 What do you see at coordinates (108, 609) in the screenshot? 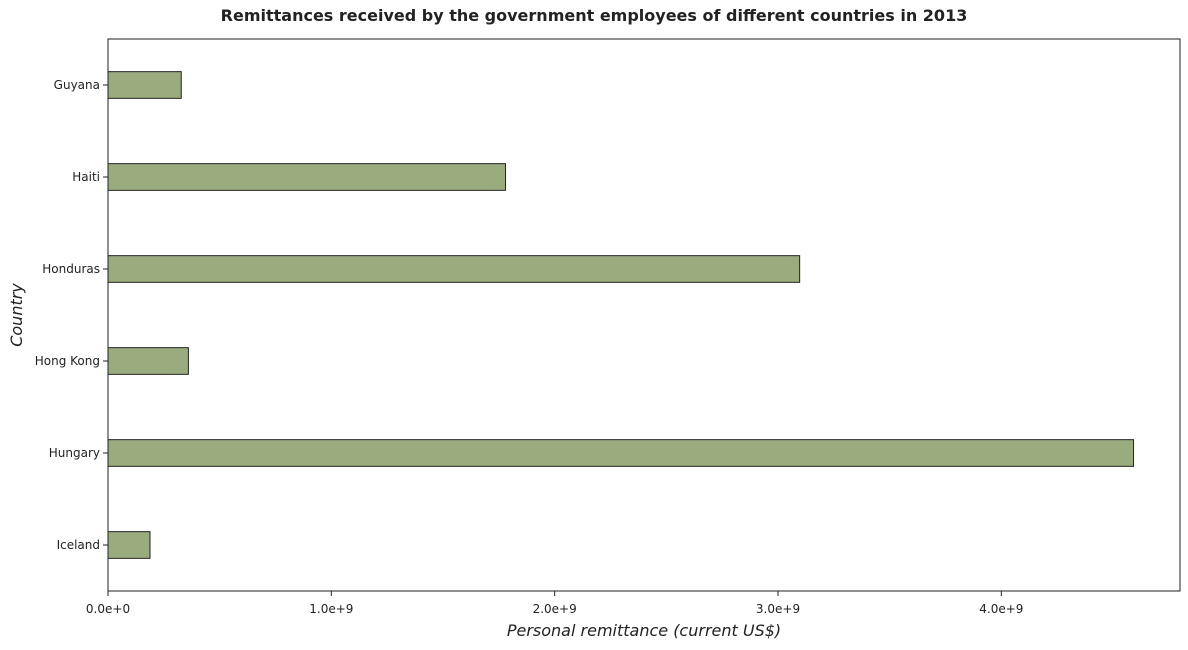
I see `x-tick-label: 0.0e+0` at bounding box center [108, 609].